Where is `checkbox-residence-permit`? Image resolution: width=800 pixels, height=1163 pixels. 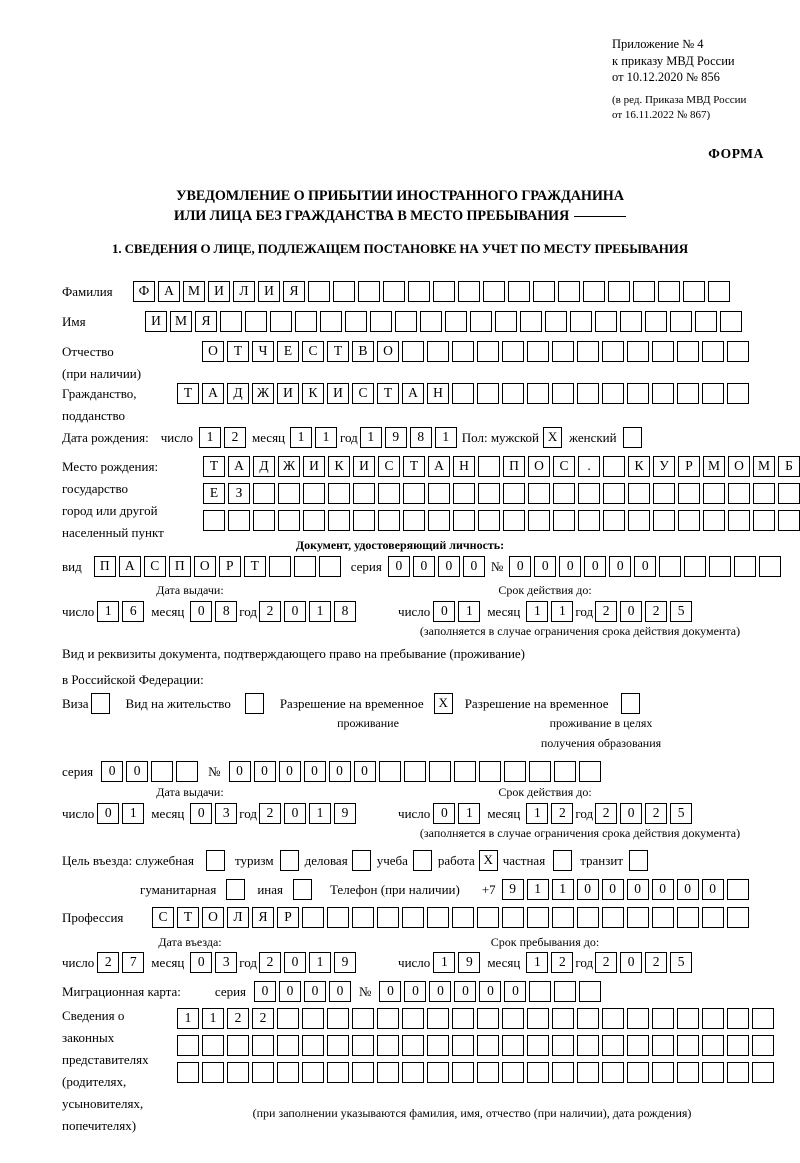
checkbox-residence-permit is located at coordinates (254, 703).